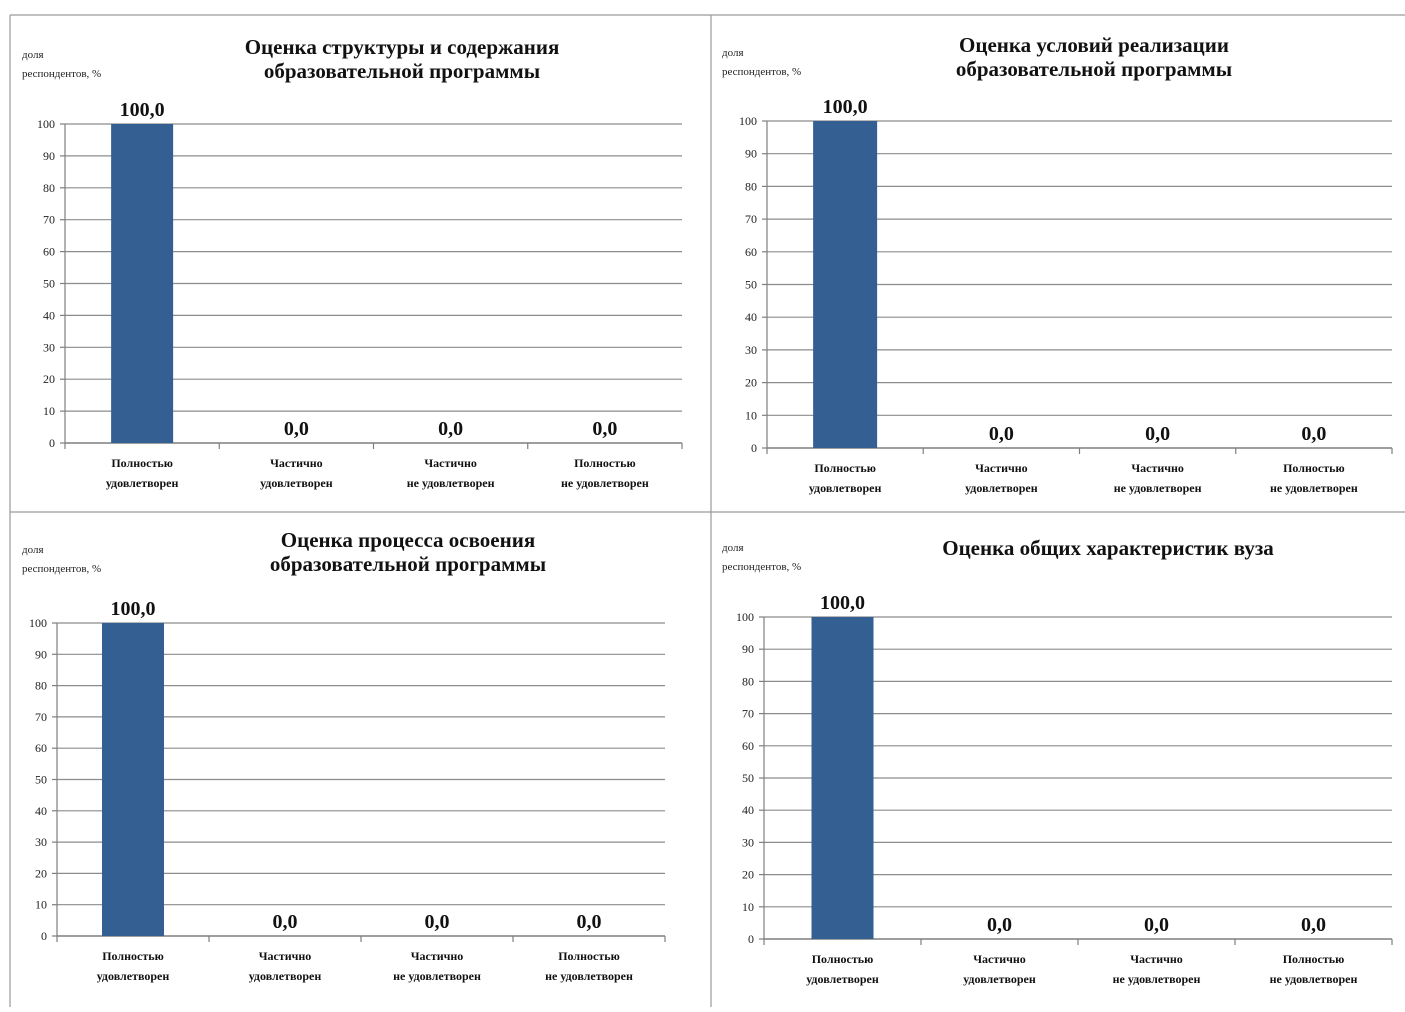 The height and width of the screenshot is (1012, 1405). What do you see at coordinates (1108, 548) in the screenshot?
I see `chart-title: Оценка общих характеристик вуза` at bounding box center [1108, 548].